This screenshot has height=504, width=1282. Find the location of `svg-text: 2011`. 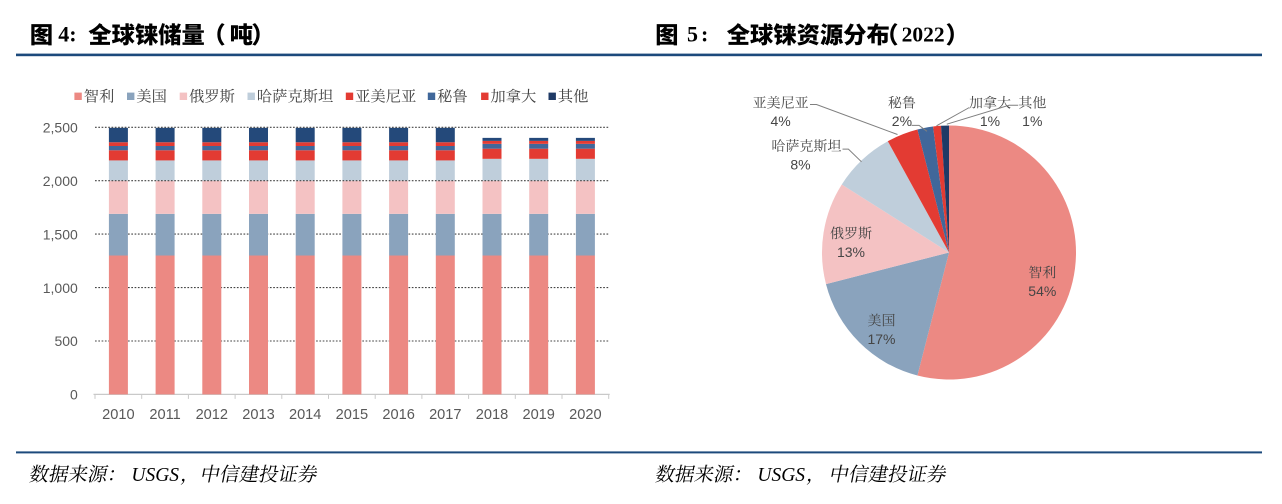

svg-text: 2011 is located at coordinates (164, 415).